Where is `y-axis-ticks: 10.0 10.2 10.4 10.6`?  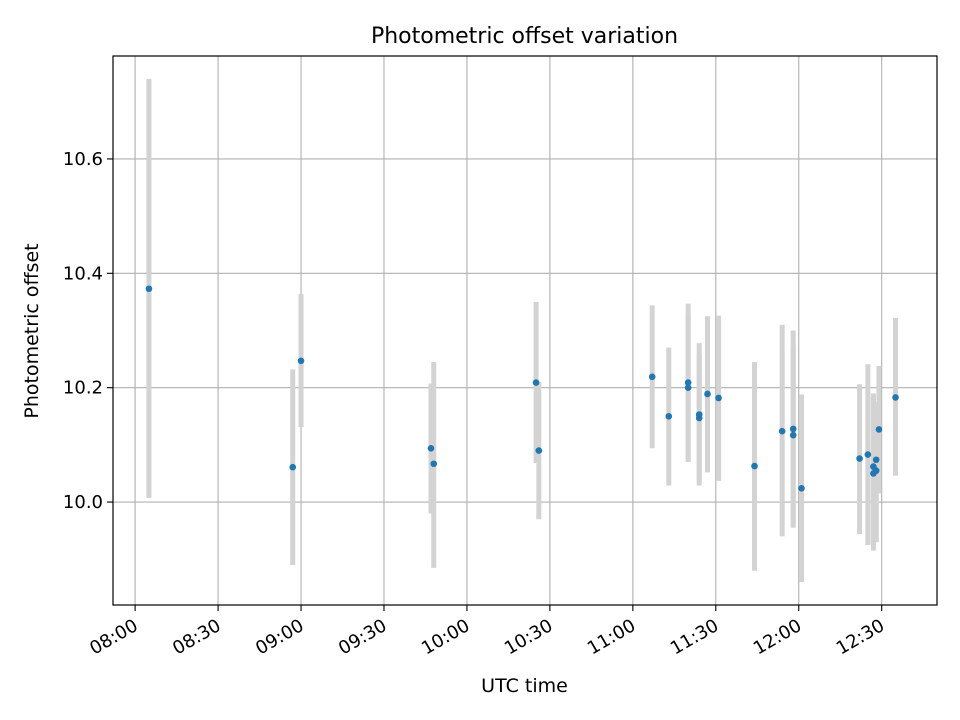
y-axis-ticks: 10.0 10.2 10.4 10.6 is located at coordinates (88, 331).